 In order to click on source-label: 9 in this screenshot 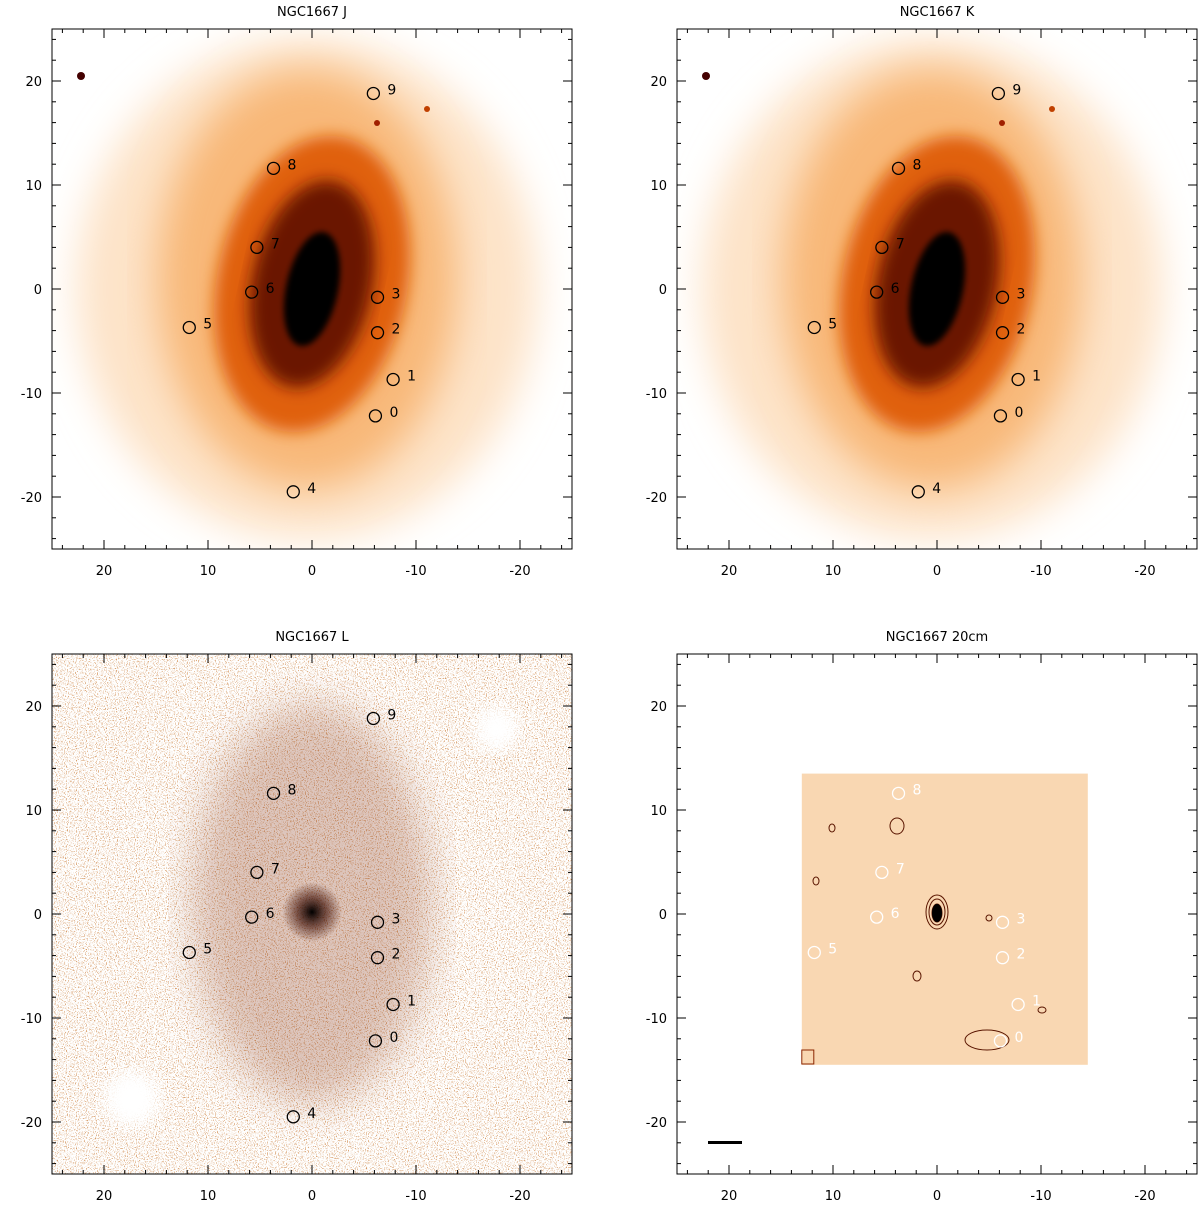, I will do `click(1016, 90)`.